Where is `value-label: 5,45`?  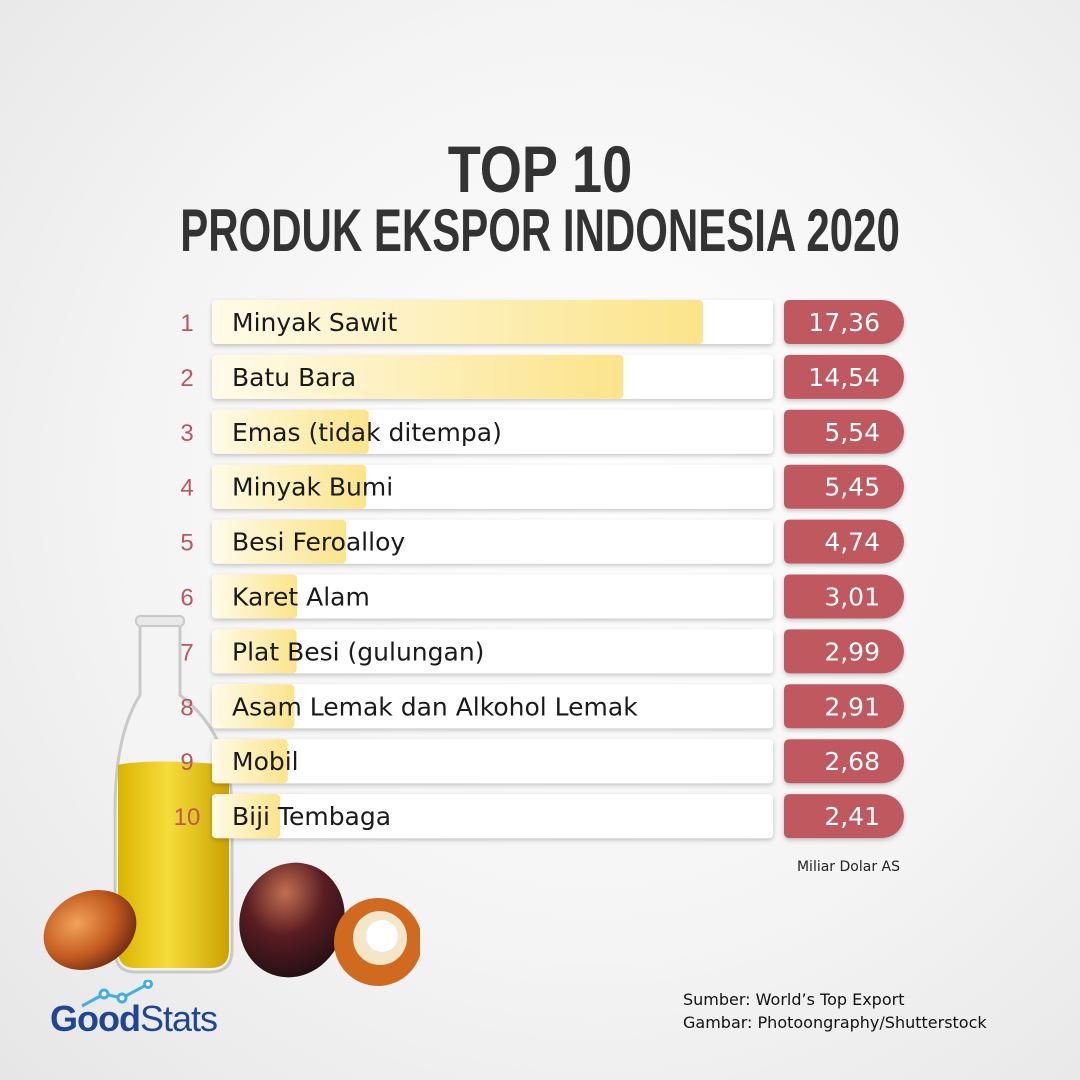 value-label: 5,45 is located at coordinates (852, 487).